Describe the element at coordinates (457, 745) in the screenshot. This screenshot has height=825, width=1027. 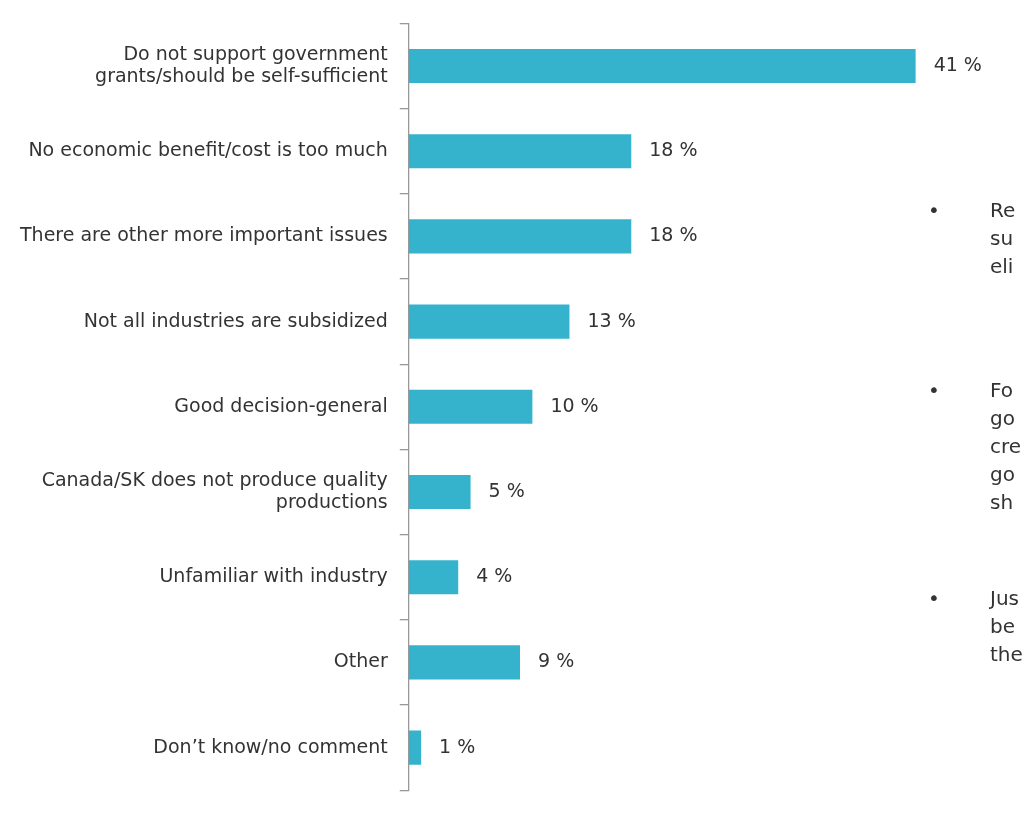
I see `data-label: 1 %` at that location.